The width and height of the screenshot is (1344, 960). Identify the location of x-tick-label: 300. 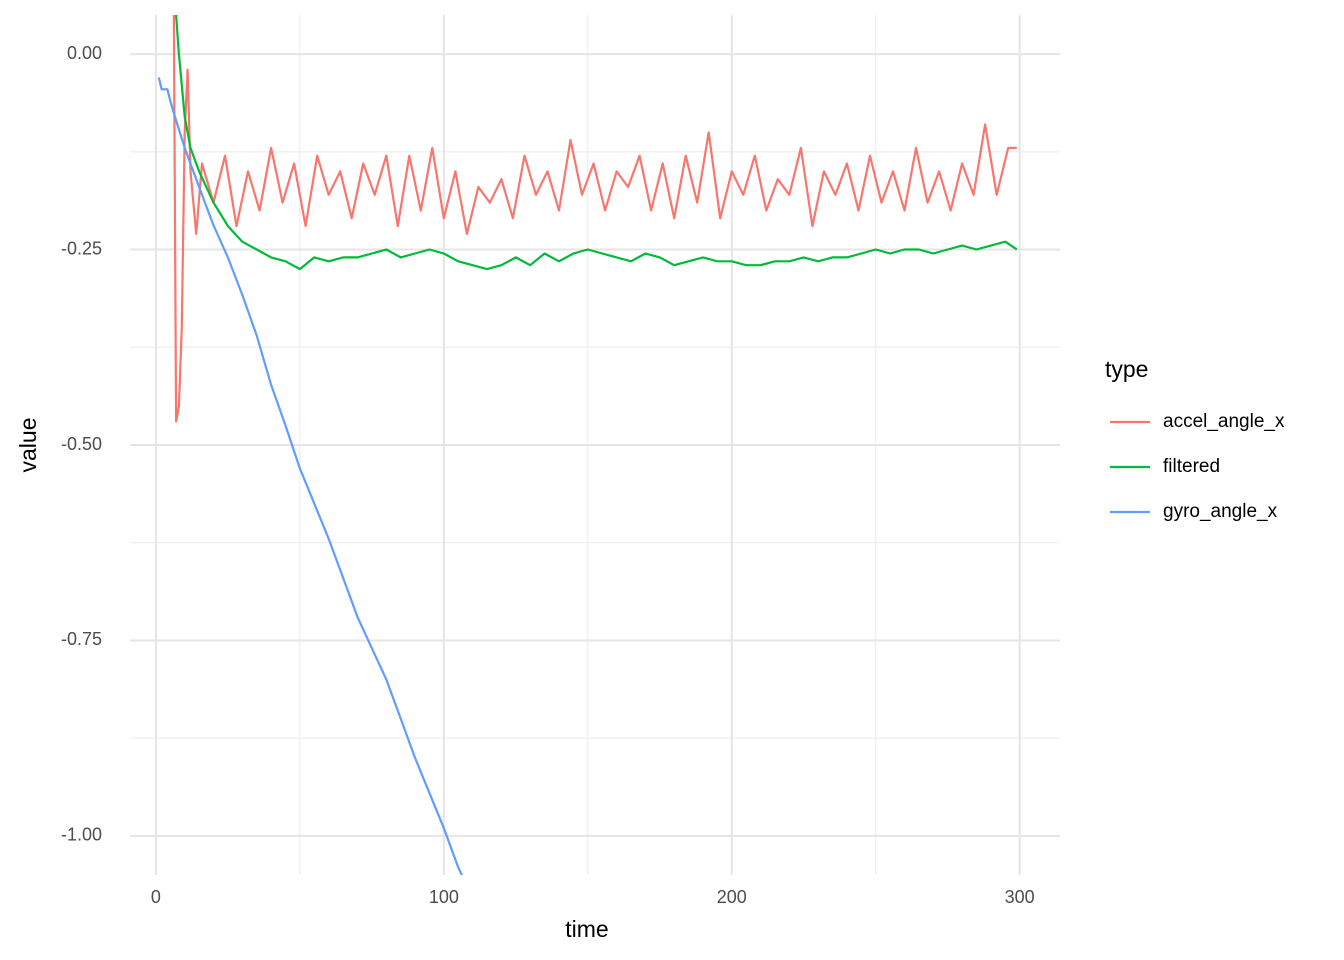
(1020, 897).